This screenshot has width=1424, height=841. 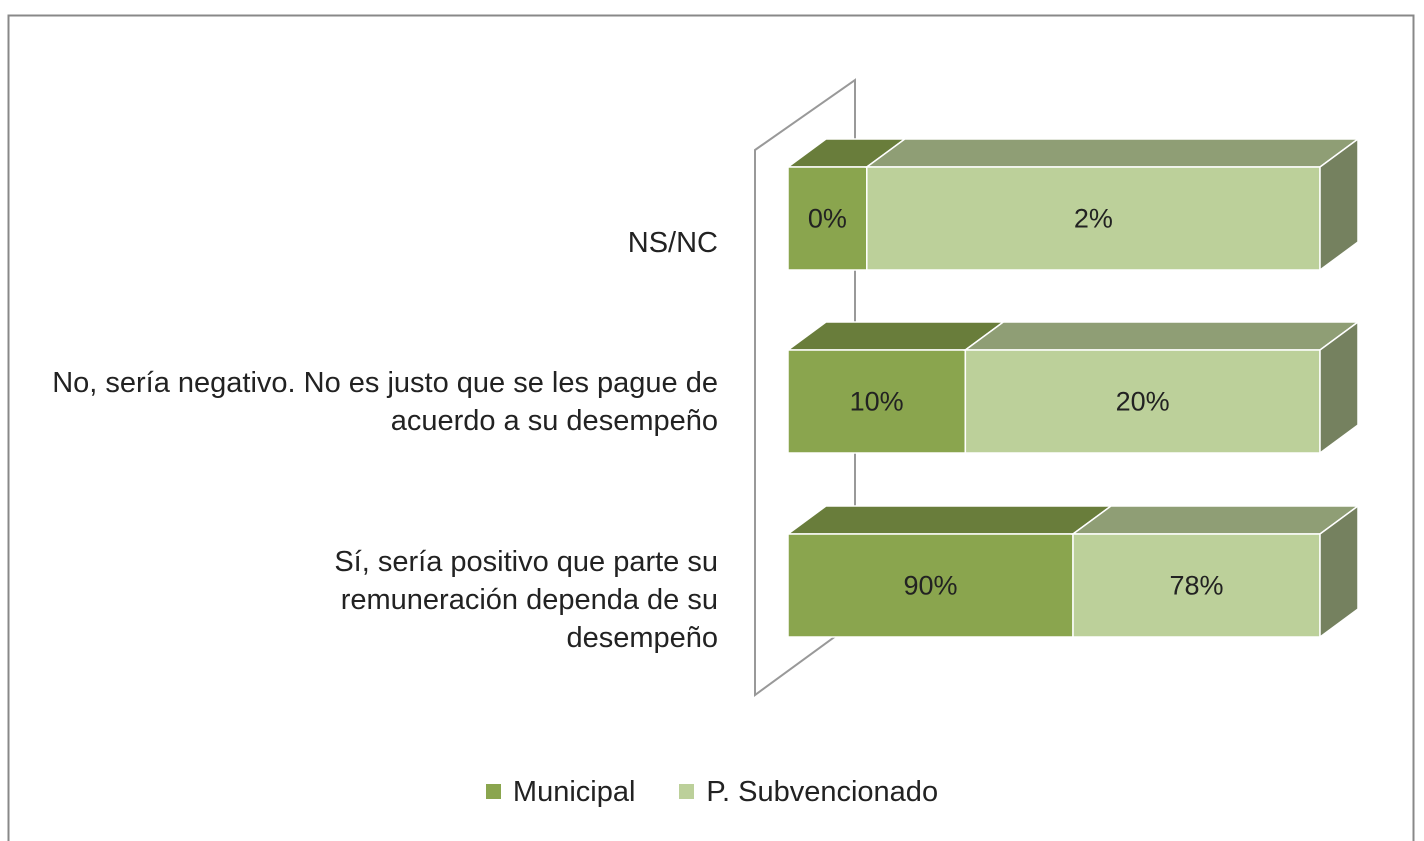 What do you see at coordinates (672, 242) in the screenshot?
I see `category-label: NS/NC` at bounding box center [672, 242].